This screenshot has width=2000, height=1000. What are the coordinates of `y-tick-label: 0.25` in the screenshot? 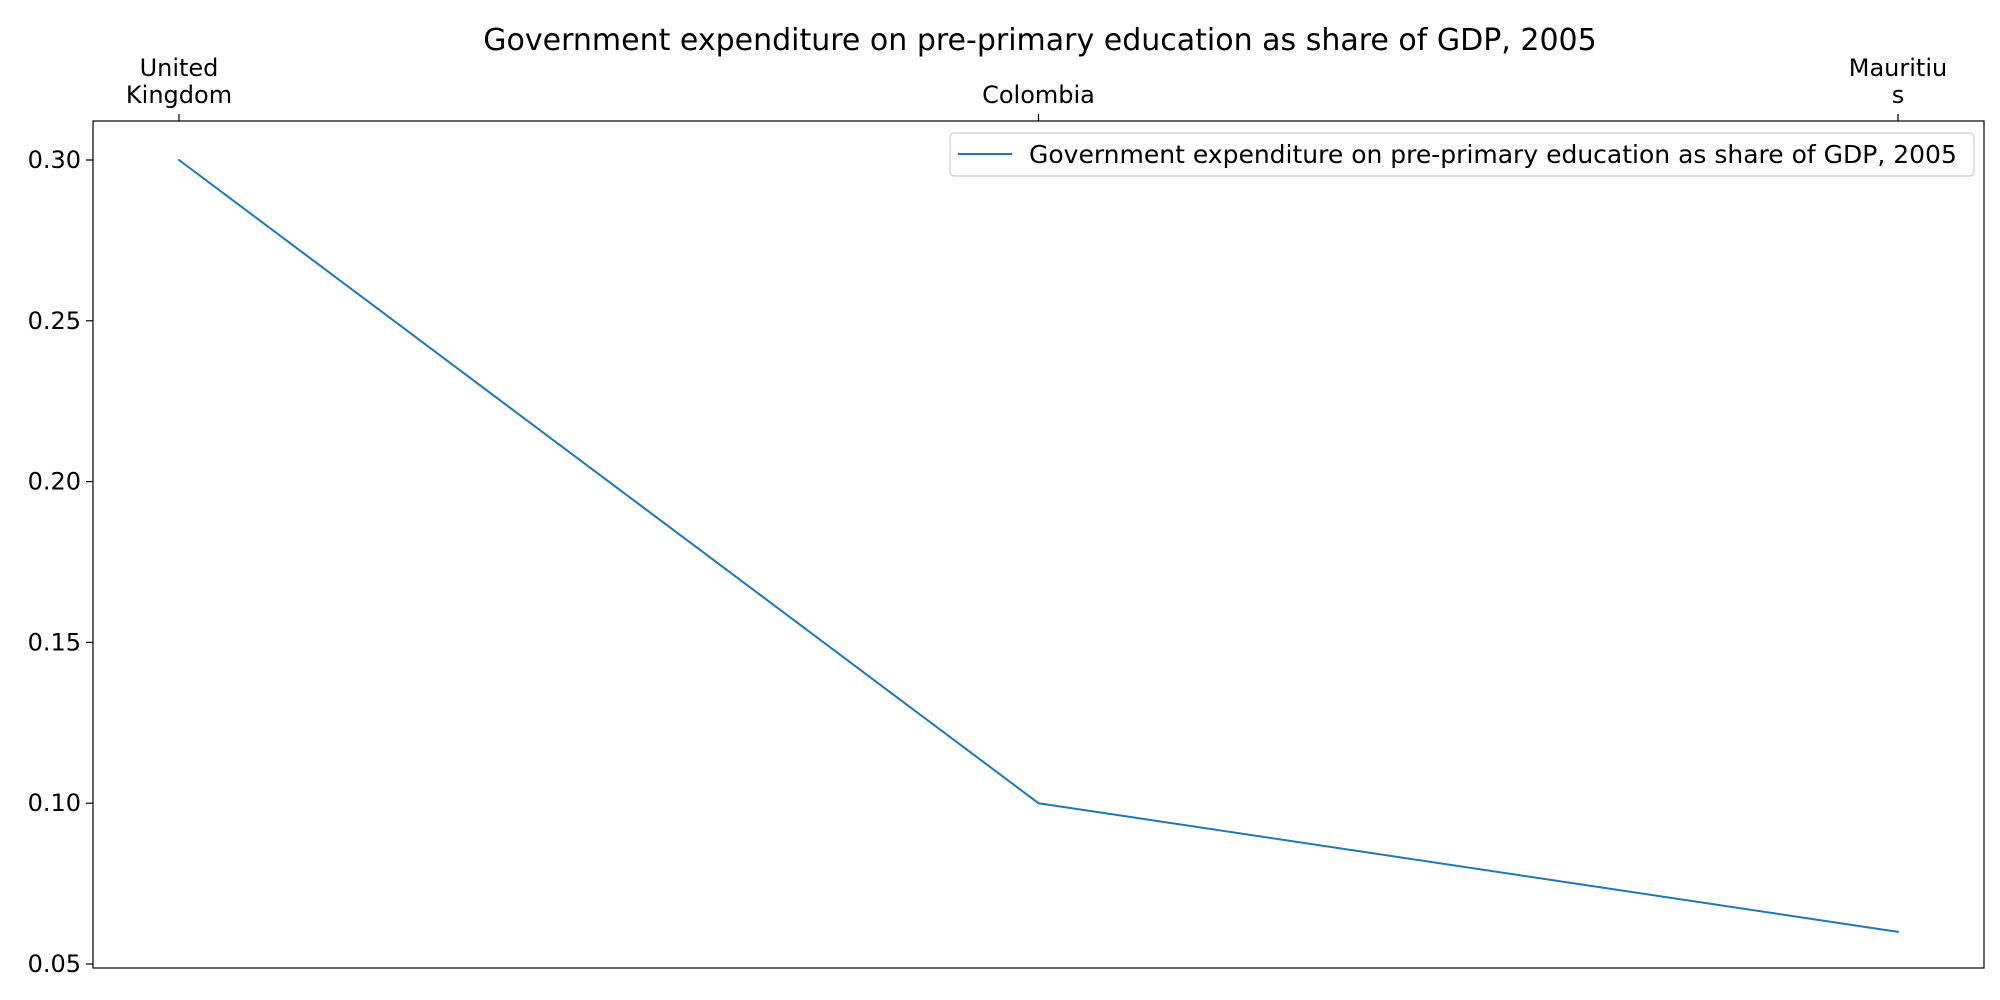 It's located at (54, 321).